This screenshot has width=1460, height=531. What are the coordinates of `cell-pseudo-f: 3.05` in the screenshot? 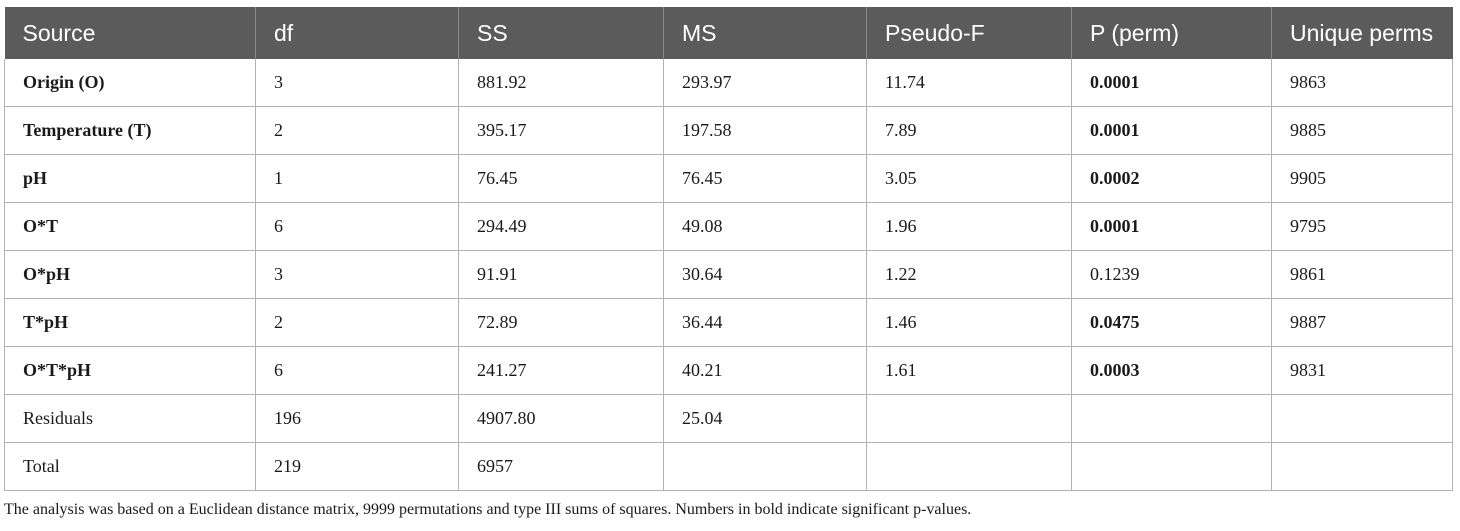 It's located at (969, 178).